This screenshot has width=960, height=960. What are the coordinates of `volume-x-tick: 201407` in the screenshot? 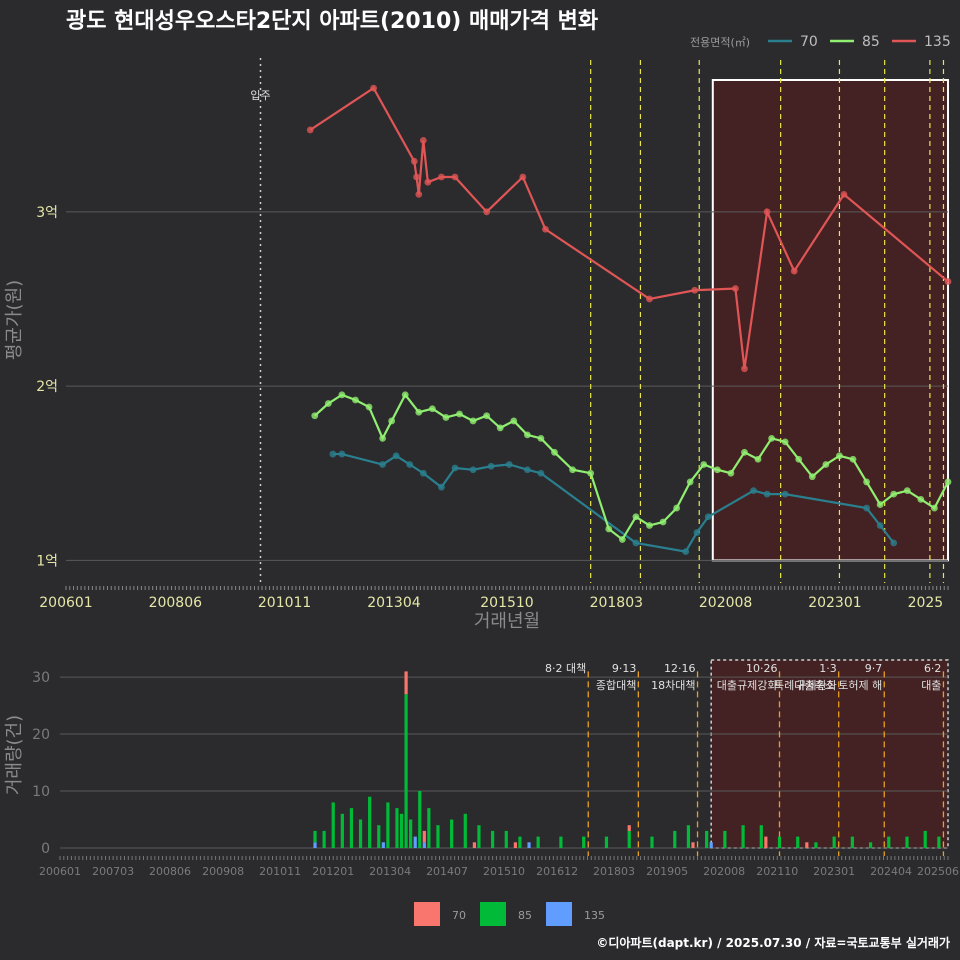 It's located at (447, 871).